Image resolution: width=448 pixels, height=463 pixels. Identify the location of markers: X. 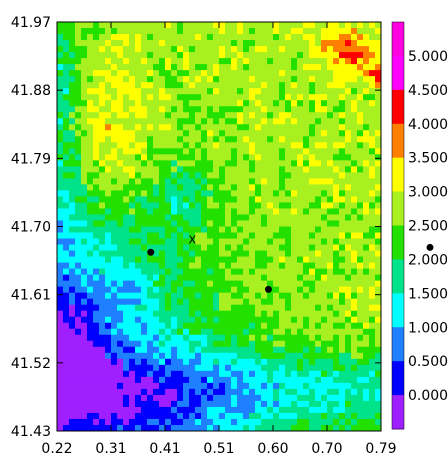
(209, 263).